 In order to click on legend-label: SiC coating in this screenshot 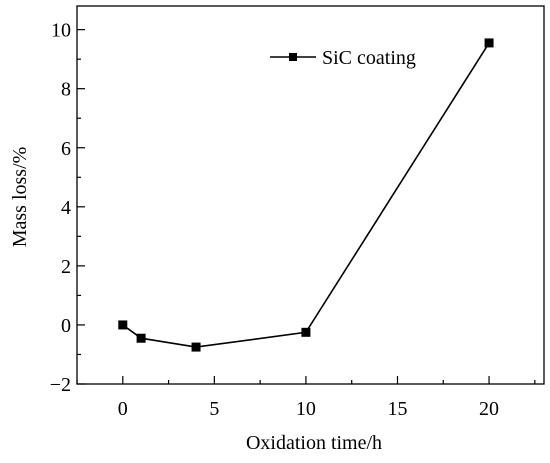, I will do `click(369, 58)`.